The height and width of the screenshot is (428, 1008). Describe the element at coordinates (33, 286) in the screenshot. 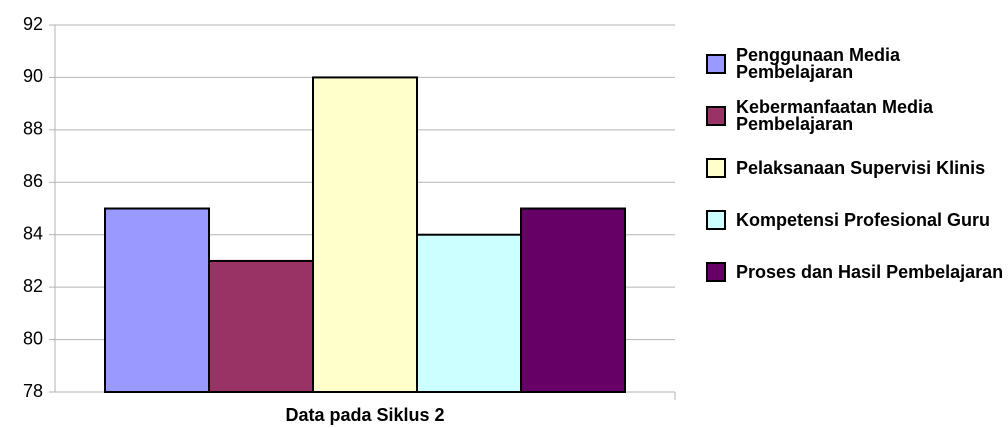

I see `y-tick-label: 82` at that location.